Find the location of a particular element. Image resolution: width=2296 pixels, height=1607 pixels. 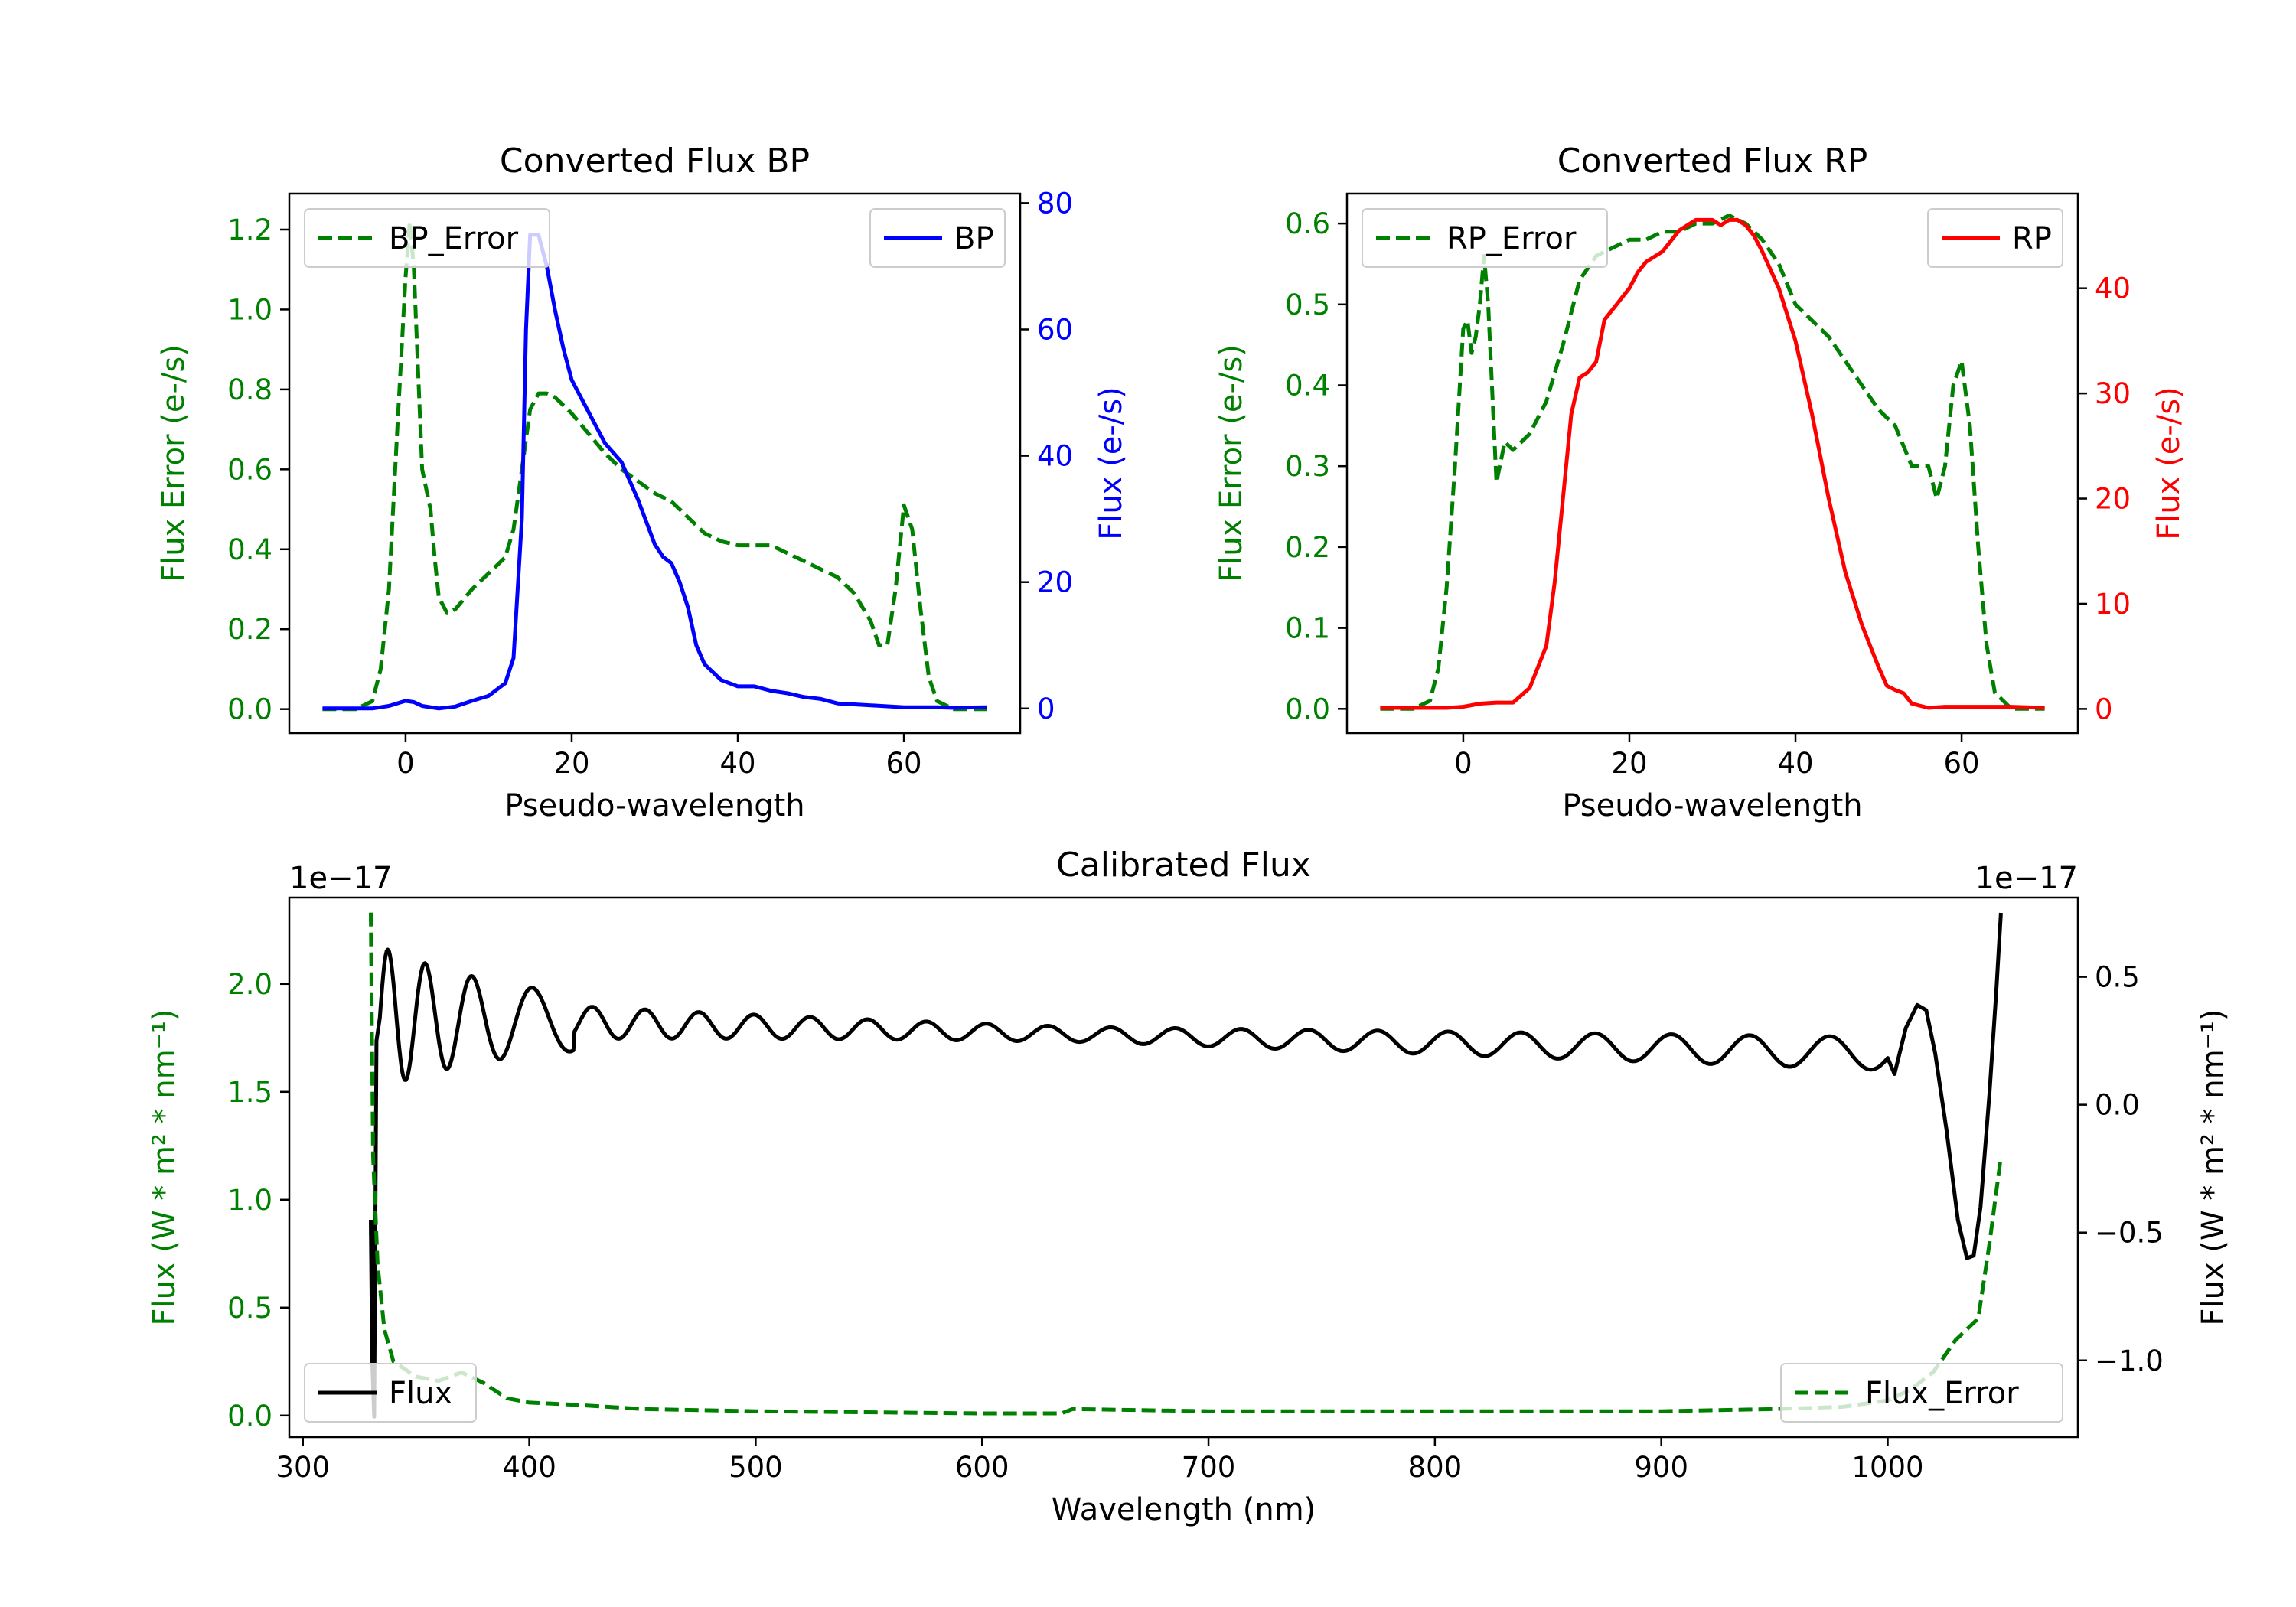

right-tick-label: 60 is located at coordinates (1055, 329).